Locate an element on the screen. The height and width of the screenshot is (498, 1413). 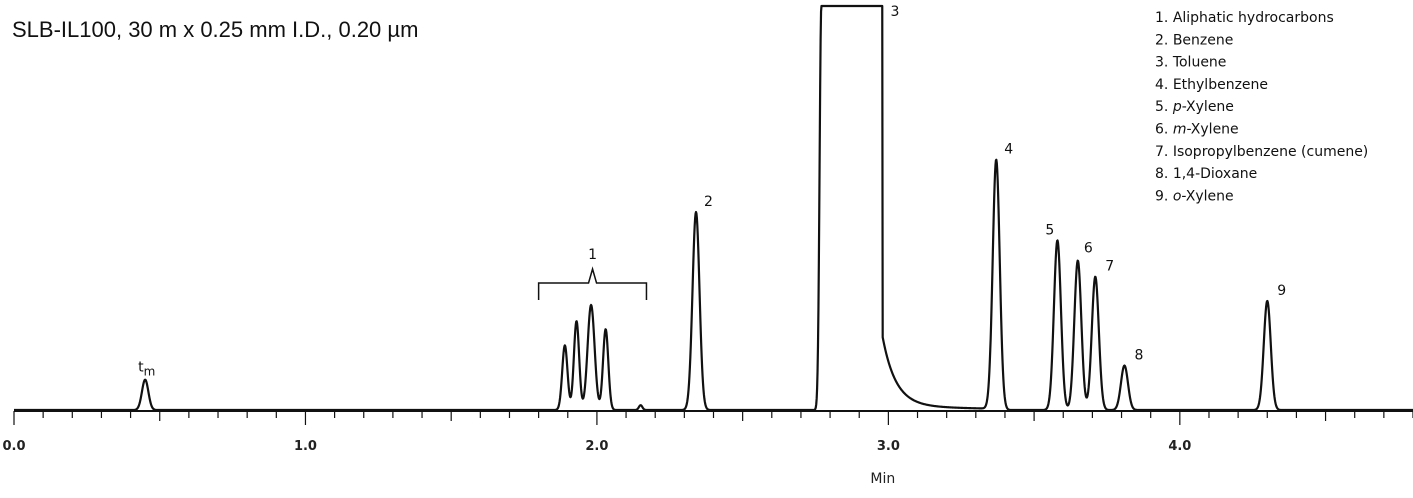
legend-item: 1. Aliphatic hydrocarbons is located at coordinates (1244, 18).